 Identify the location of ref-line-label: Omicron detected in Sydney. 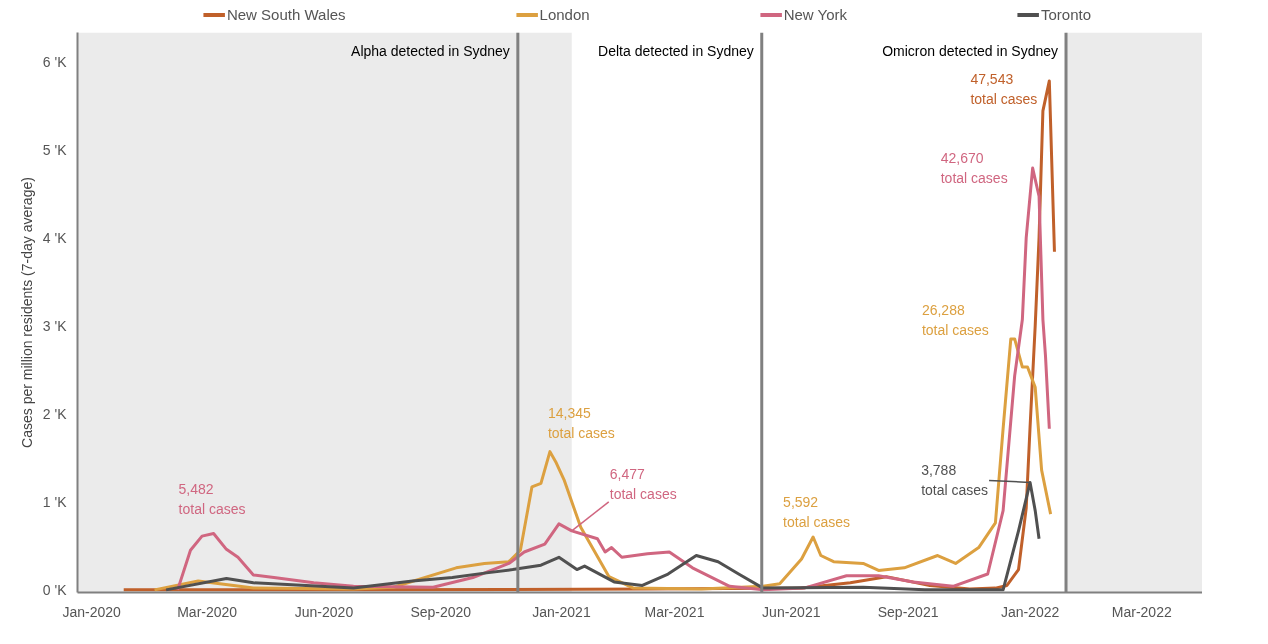
(970, 50).